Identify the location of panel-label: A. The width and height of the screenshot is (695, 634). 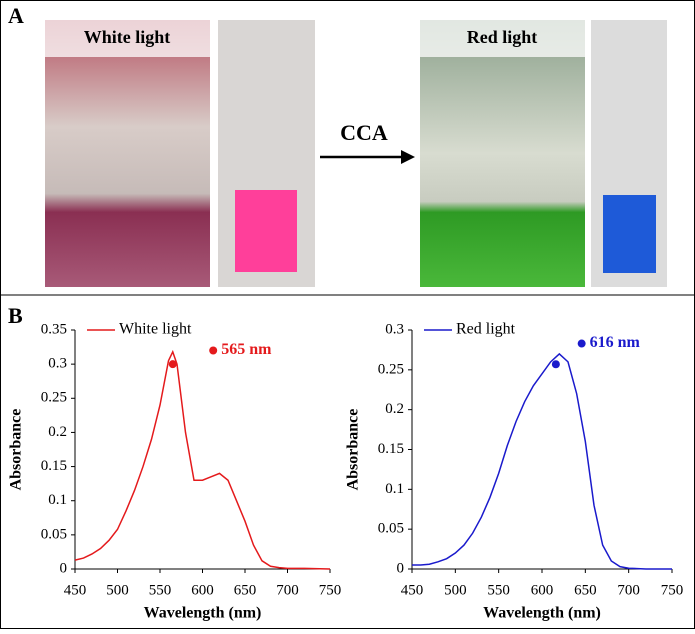
(16, 15).